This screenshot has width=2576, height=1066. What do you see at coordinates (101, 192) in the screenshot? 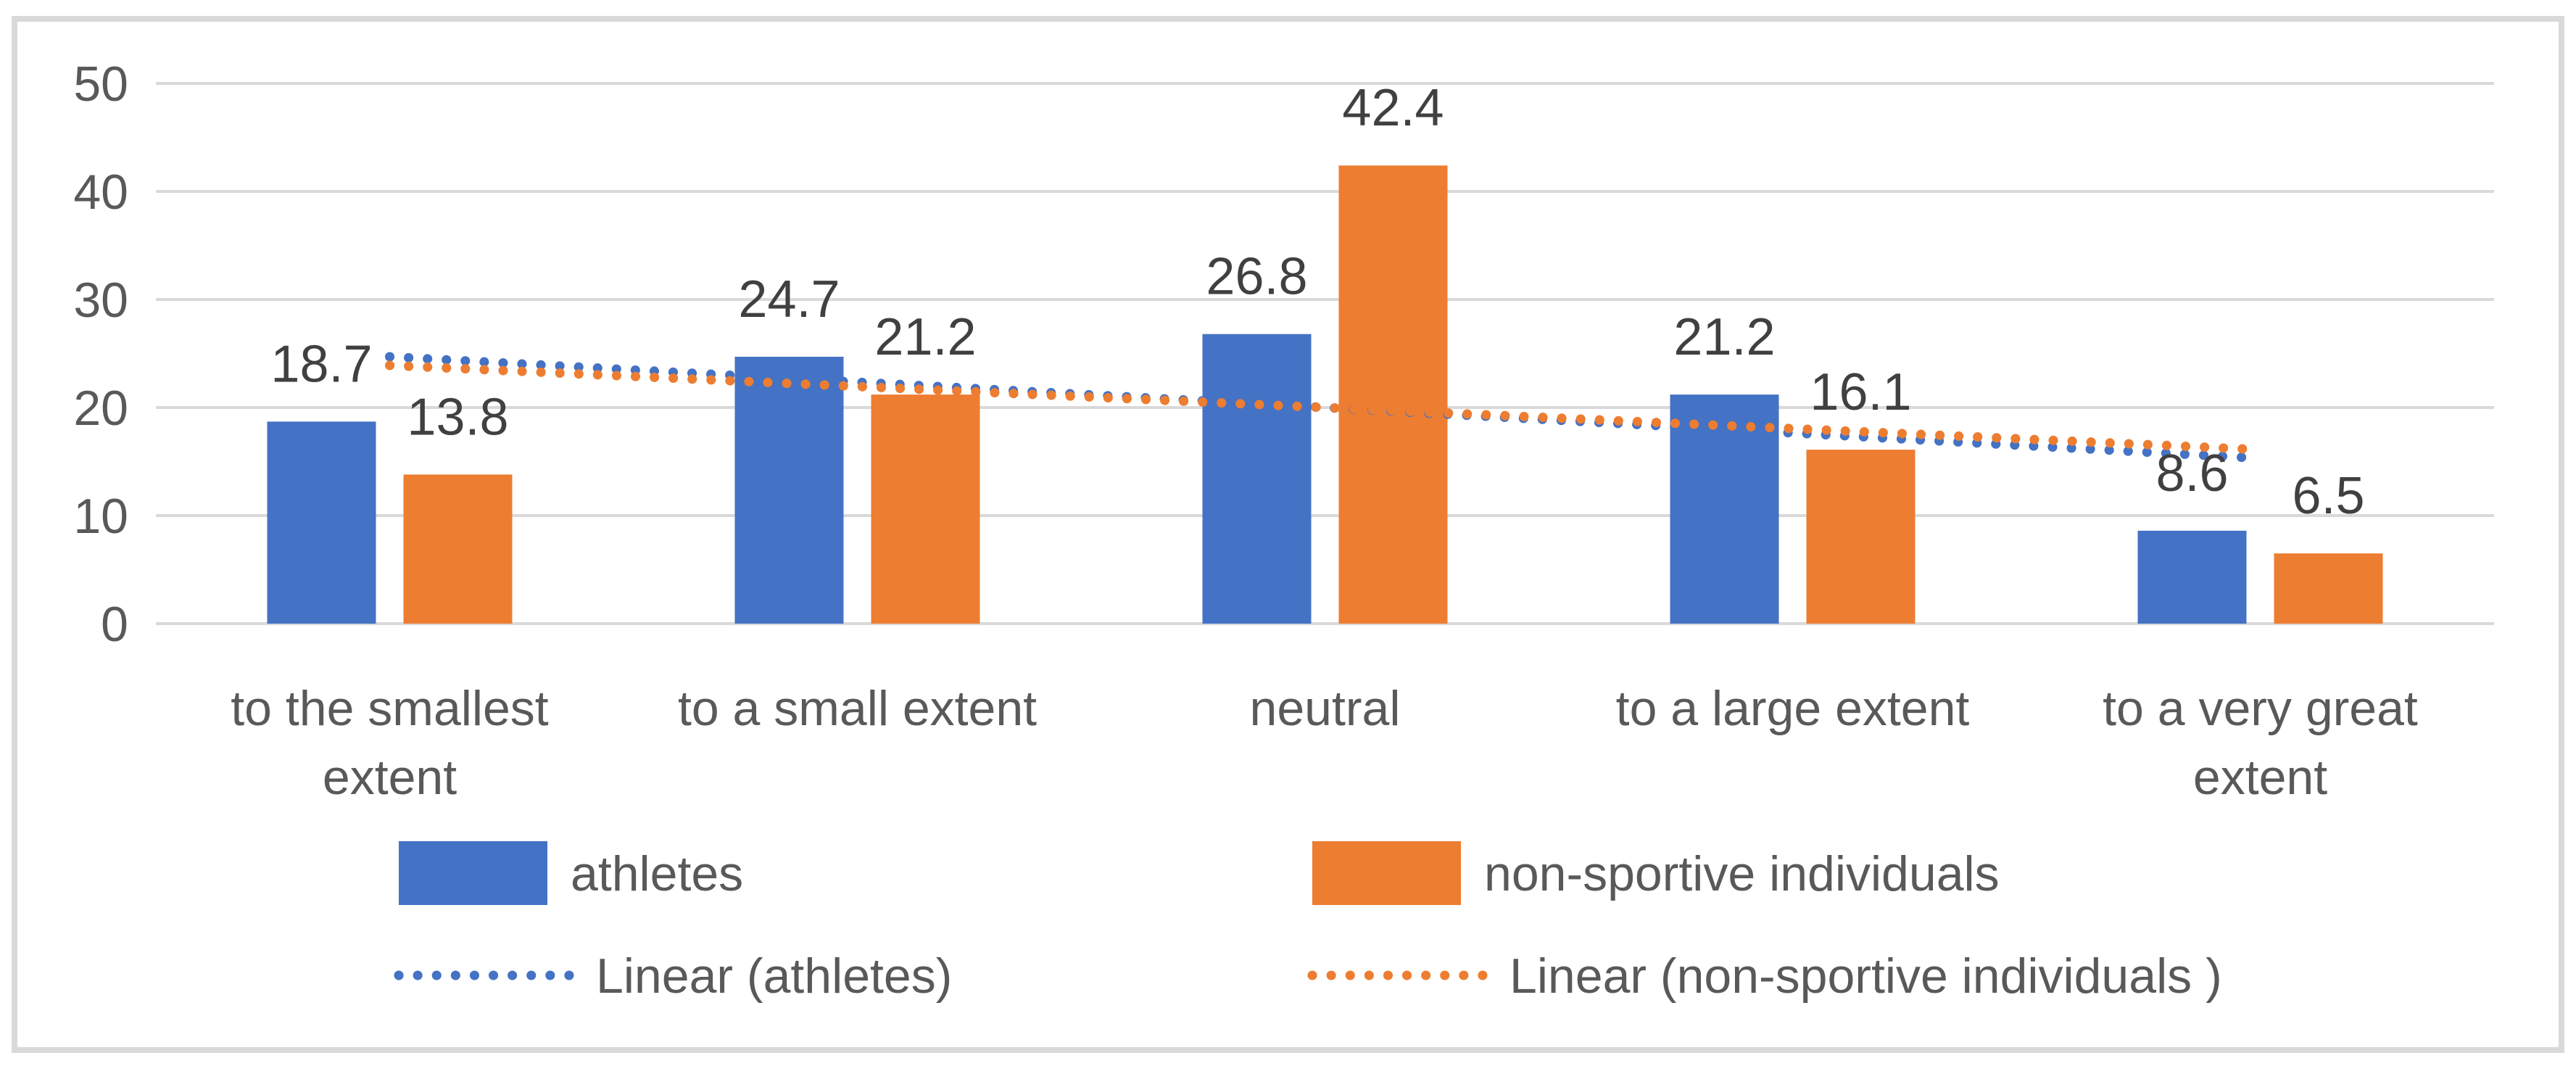
I see `y-axis-tick-40: 40` at bounding box center [101, 192].